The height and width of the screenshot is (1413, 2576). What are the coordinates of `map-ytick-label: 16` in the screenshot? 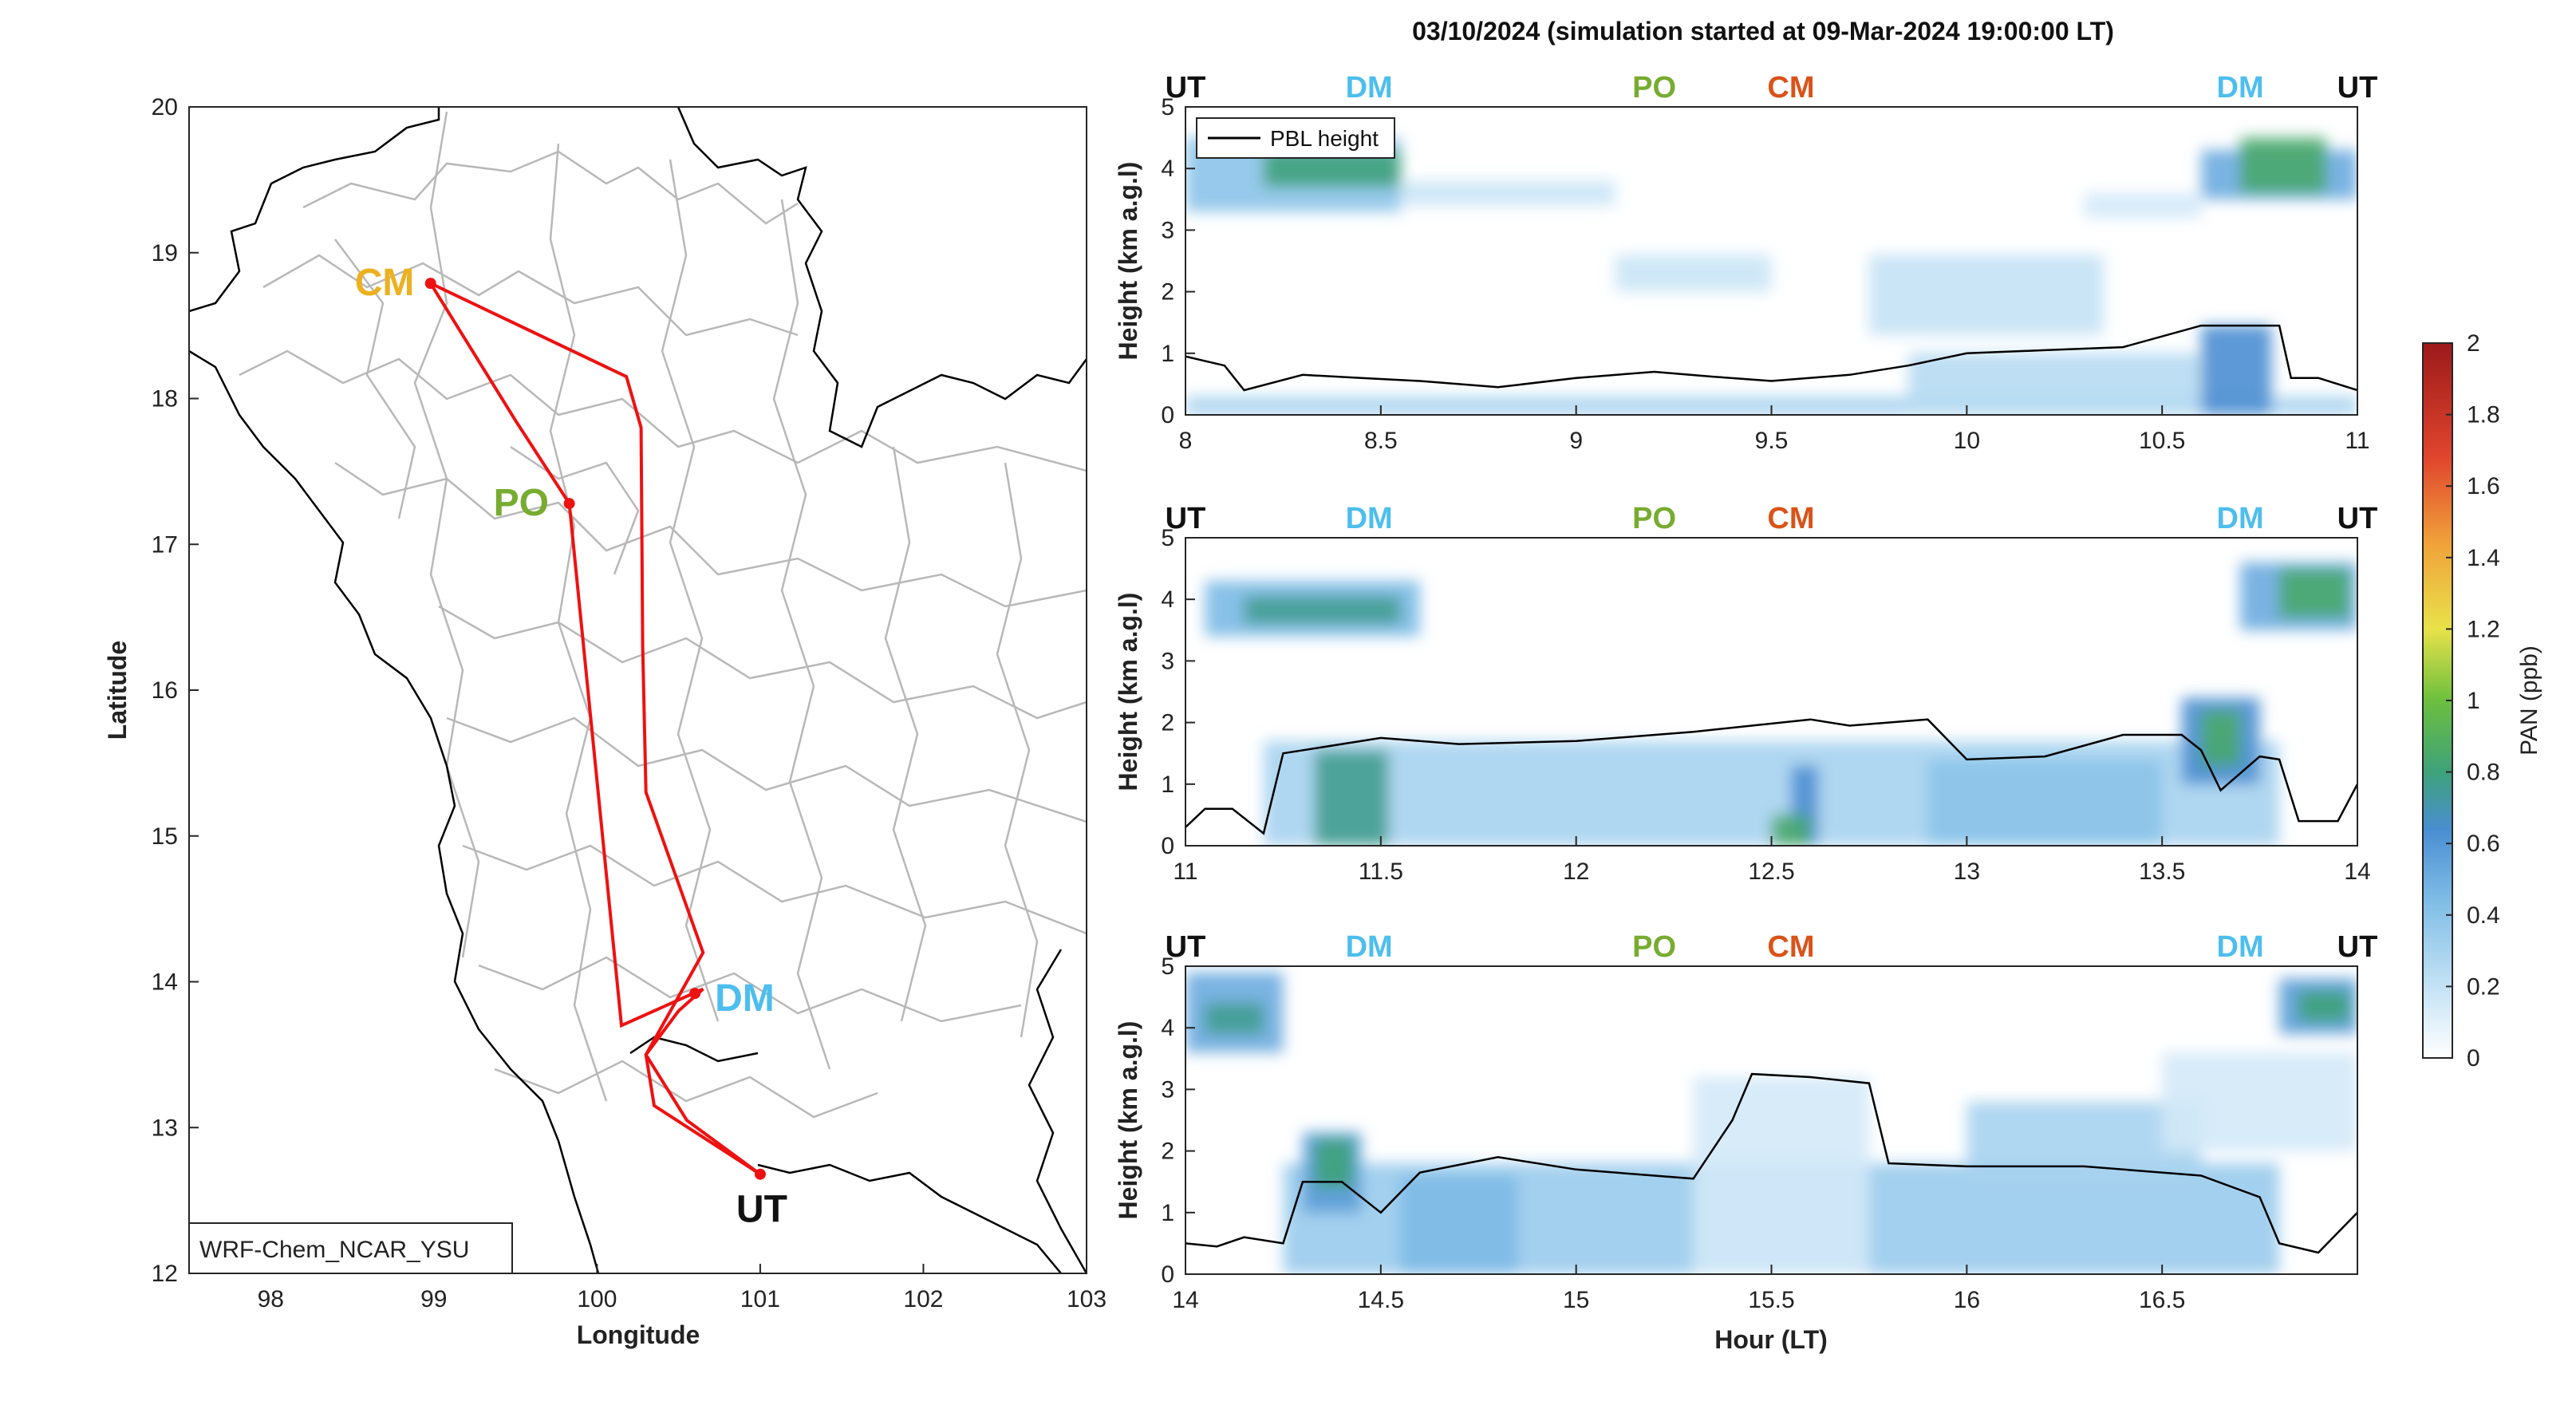 It's located at (165, 690).